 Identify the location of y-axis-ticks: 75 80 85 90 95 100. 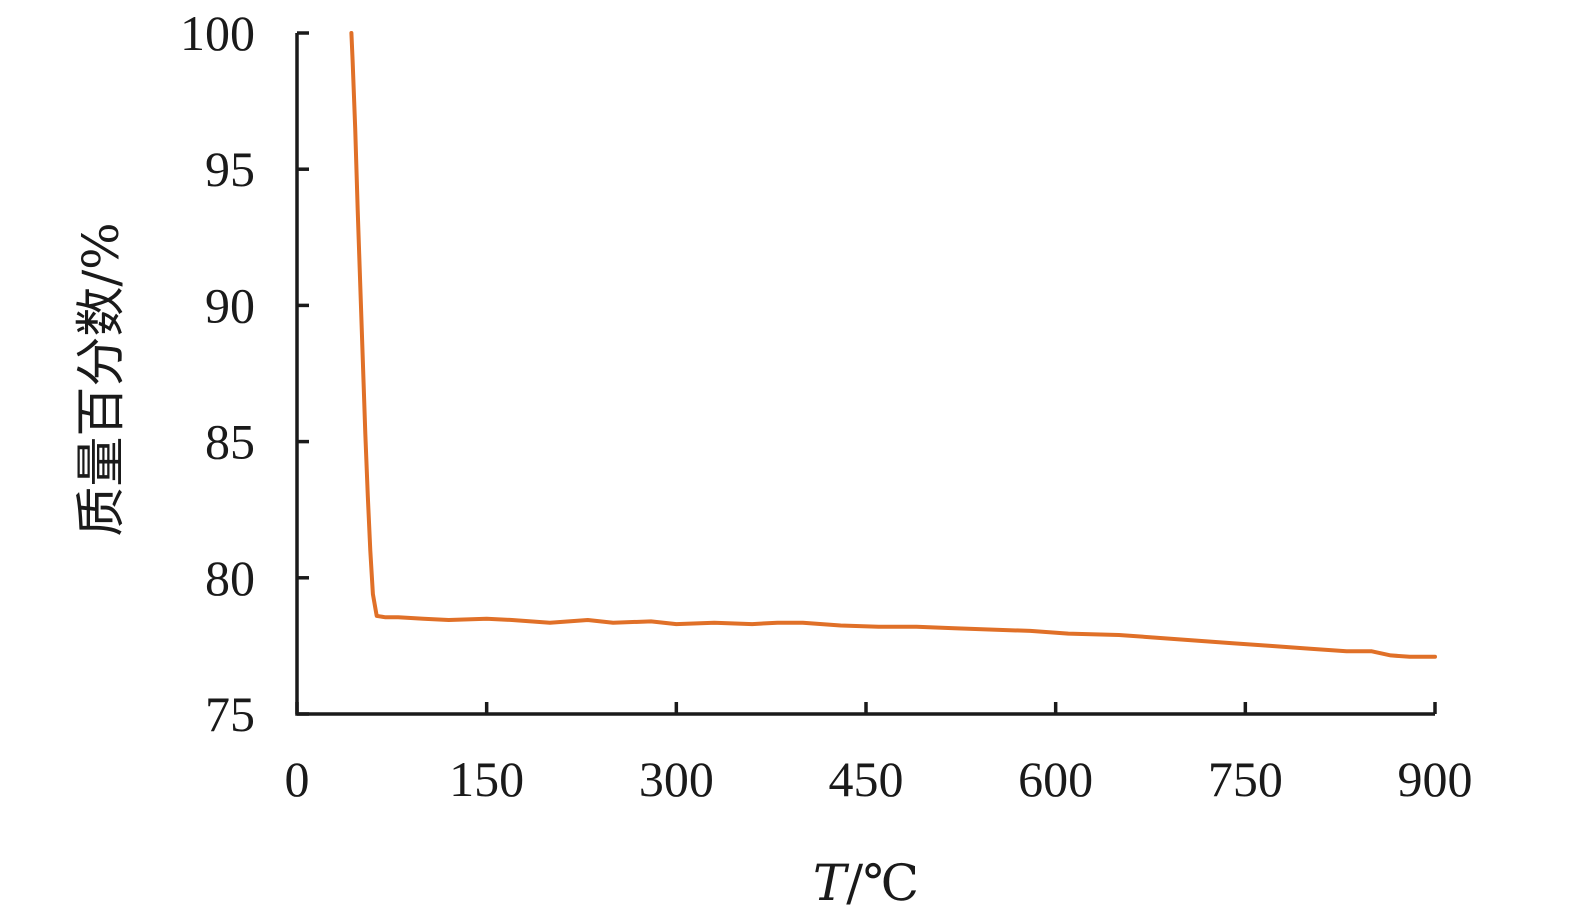
(244, 373).